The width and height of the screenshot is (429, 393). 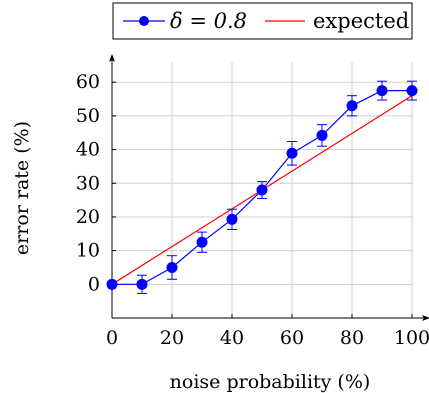 What do you see at coordinates (425, 318) in the screenshot?
I see `x-axis-arrow` at bounding box center [425, 318].